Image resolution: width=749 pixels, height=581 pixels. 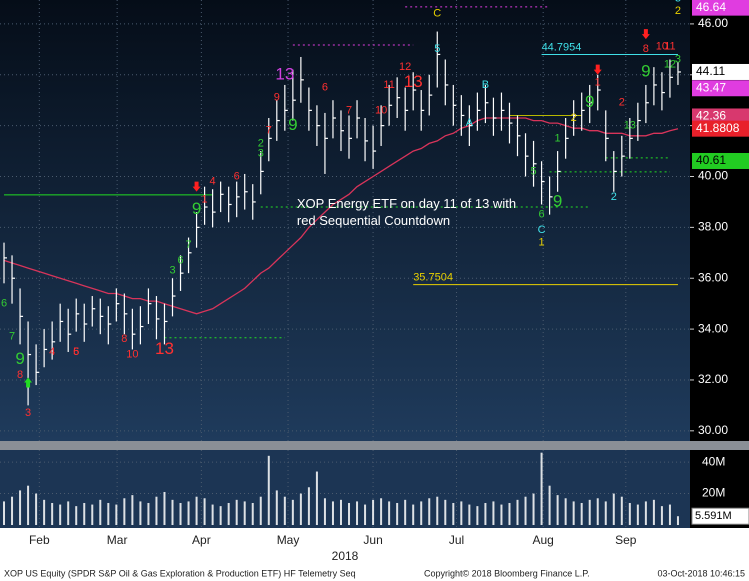 I want to click on timestamp: 03-Oct-2018 10:46:15, so click(x=701, y=573).